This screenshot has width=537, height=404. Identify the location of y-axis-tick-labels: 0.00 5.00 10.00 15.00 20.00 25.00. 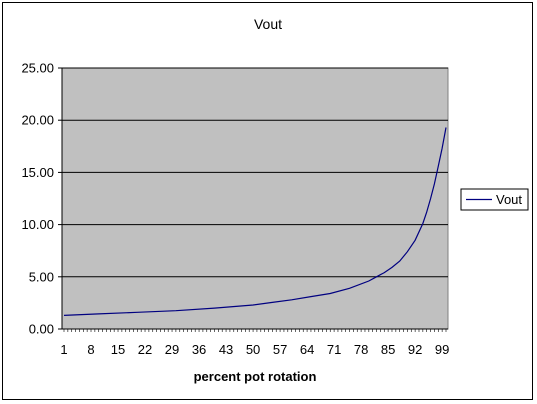
(37, 199).